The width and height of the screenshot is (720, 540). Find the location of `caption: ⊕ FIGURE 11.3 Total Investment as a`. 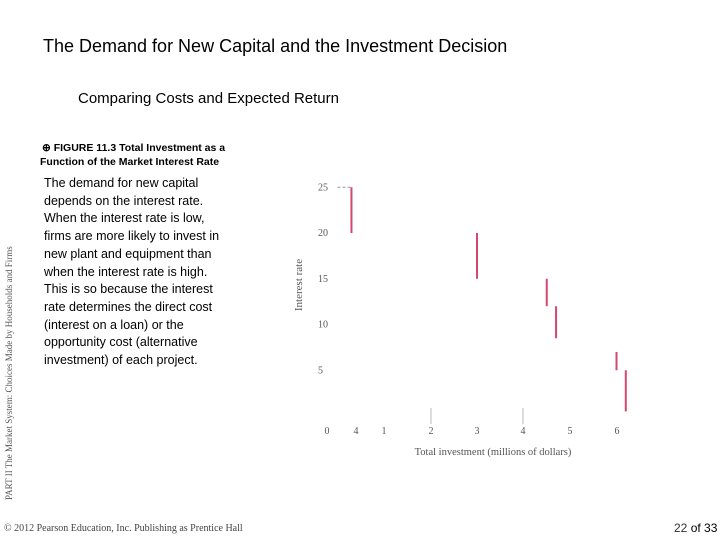

caption: ⊕ FIGURE 11.3 Total Investment as a is located at coordinates (134, 148).